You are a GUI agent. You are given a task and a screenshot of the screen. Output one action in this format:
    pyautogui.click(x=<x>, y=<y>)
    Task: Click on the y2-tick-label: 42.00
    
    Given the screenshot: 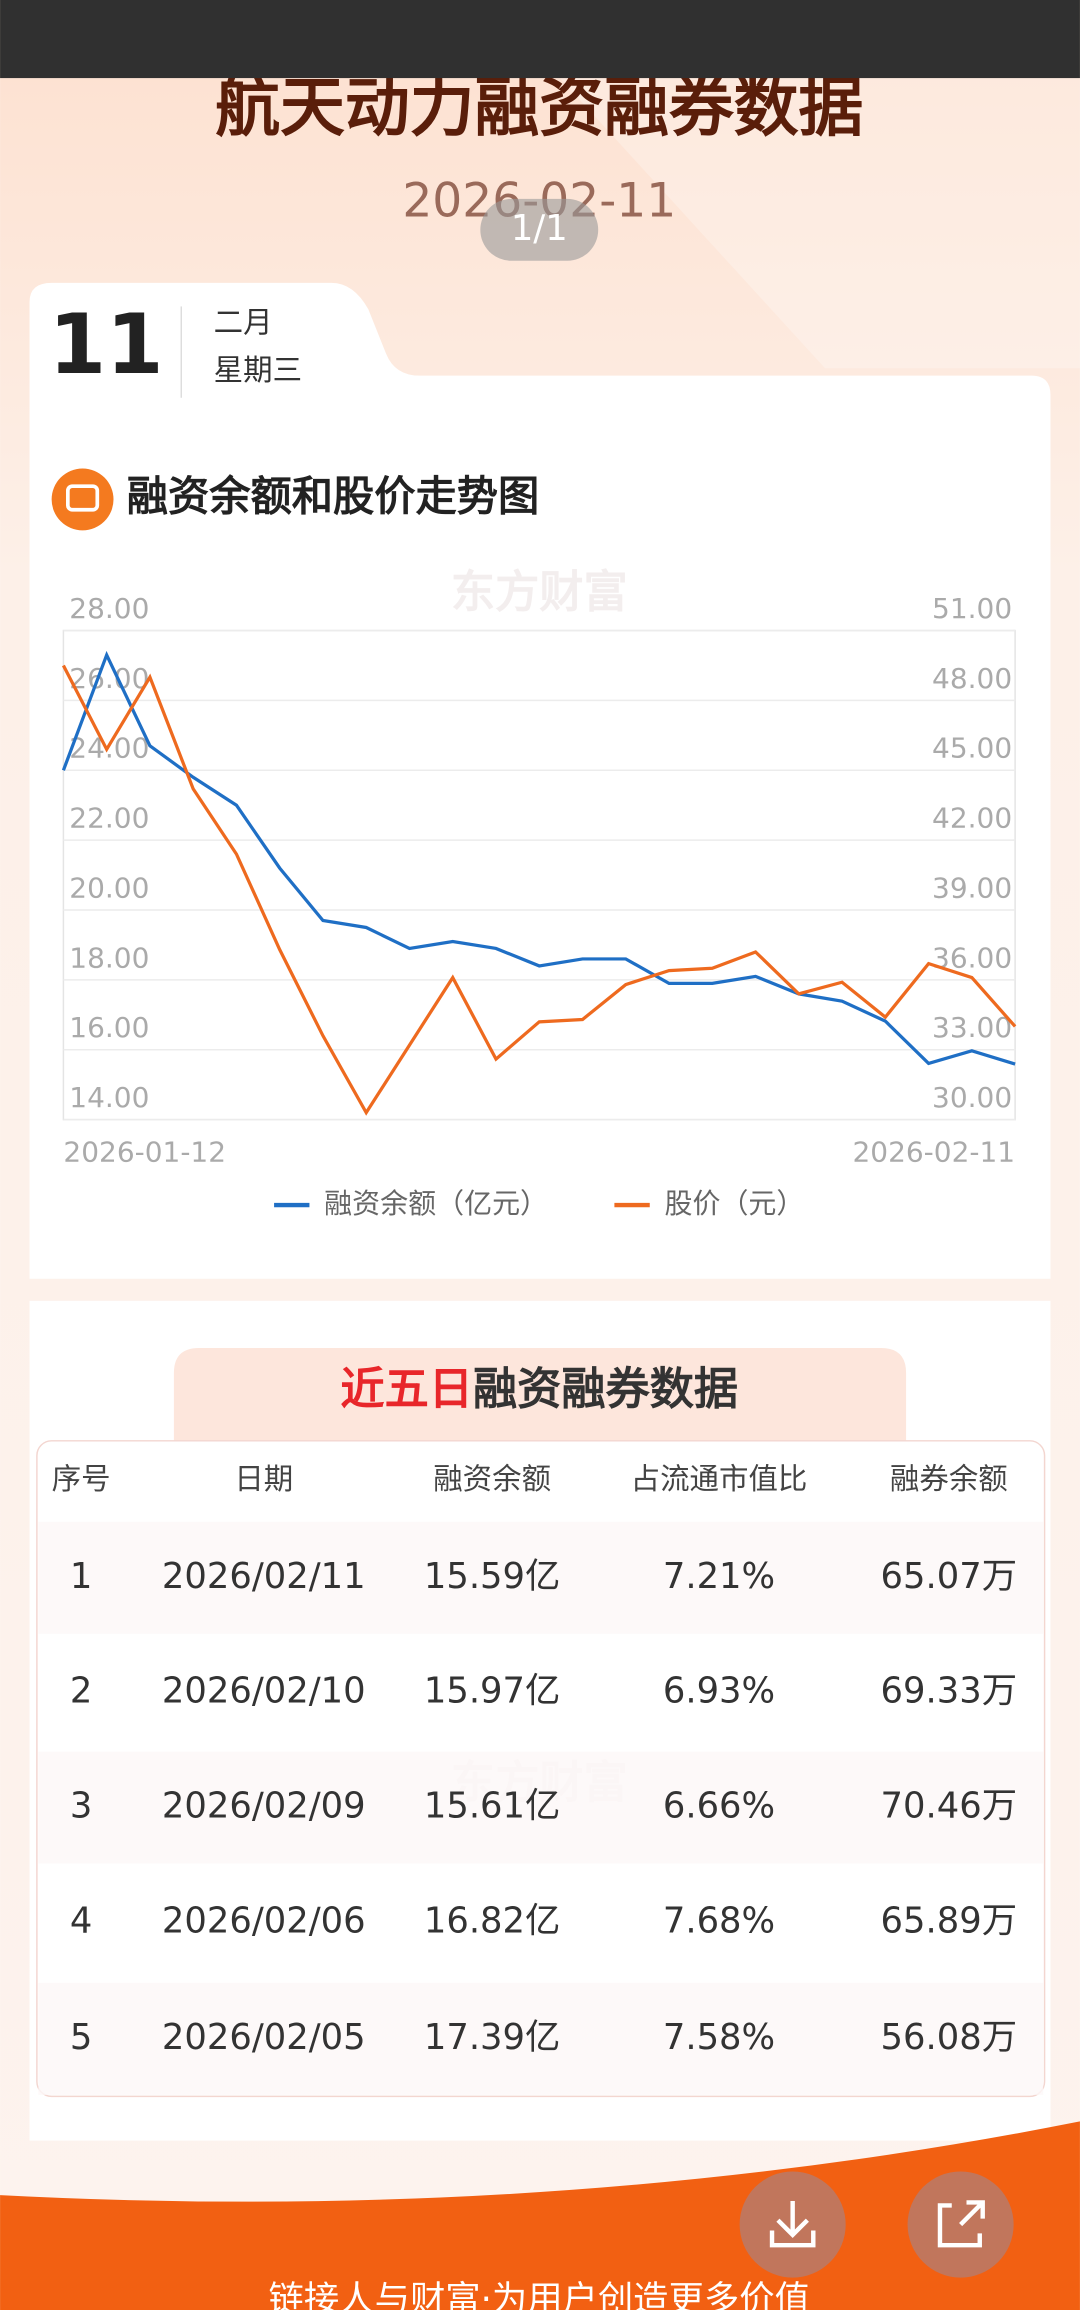 What is the action you would take?
    pyautogui.click(x=972, y=818)
    